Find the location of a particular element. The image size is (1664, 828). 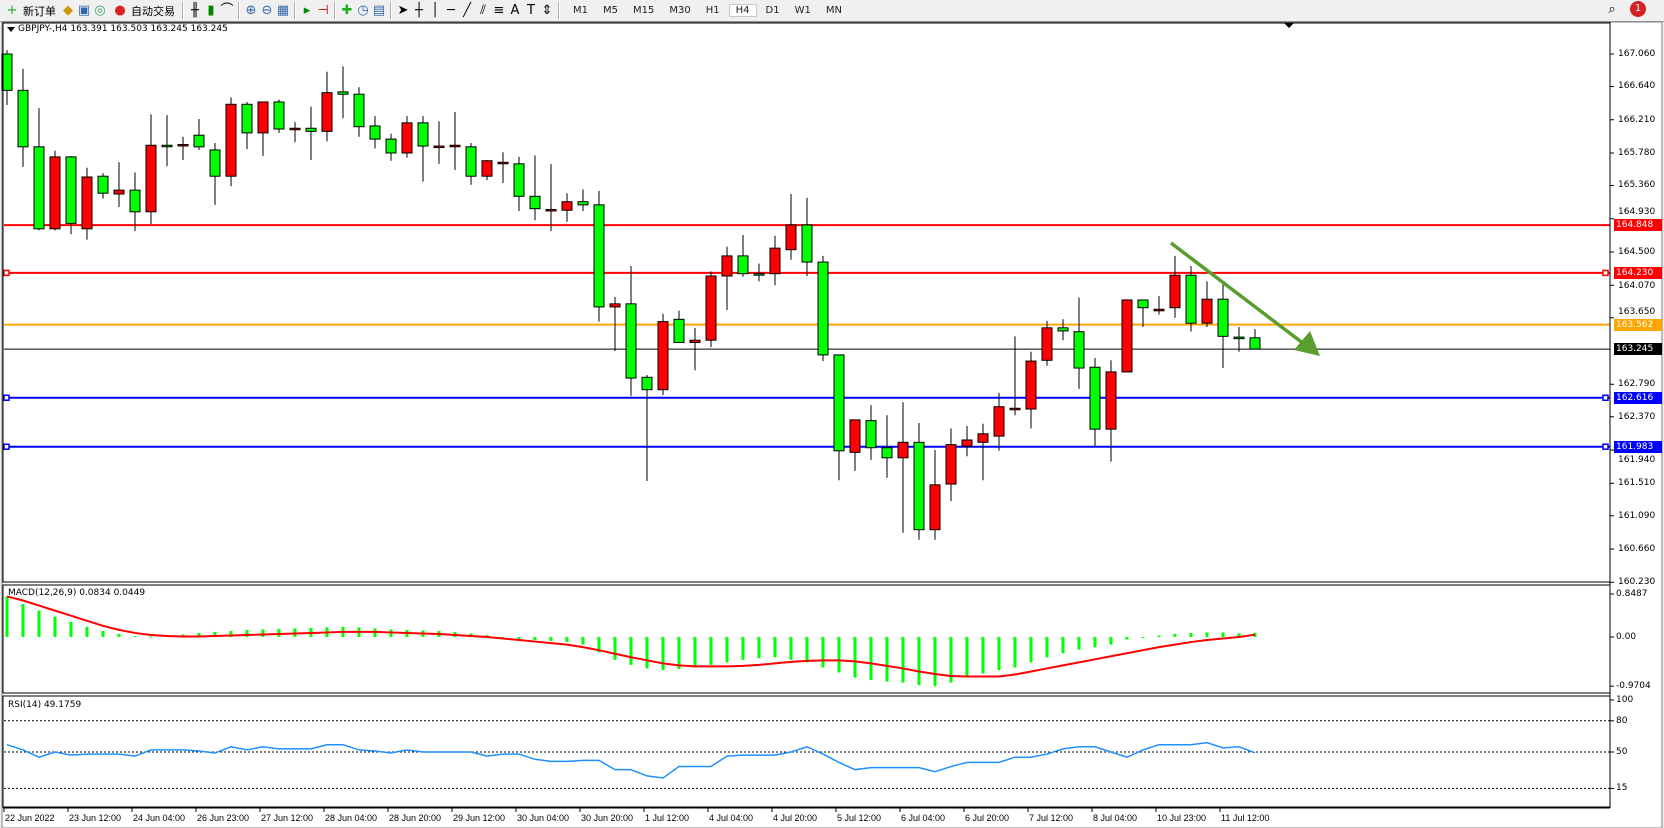

timeframe-w1: W1 is located at coordinates (802, 10).